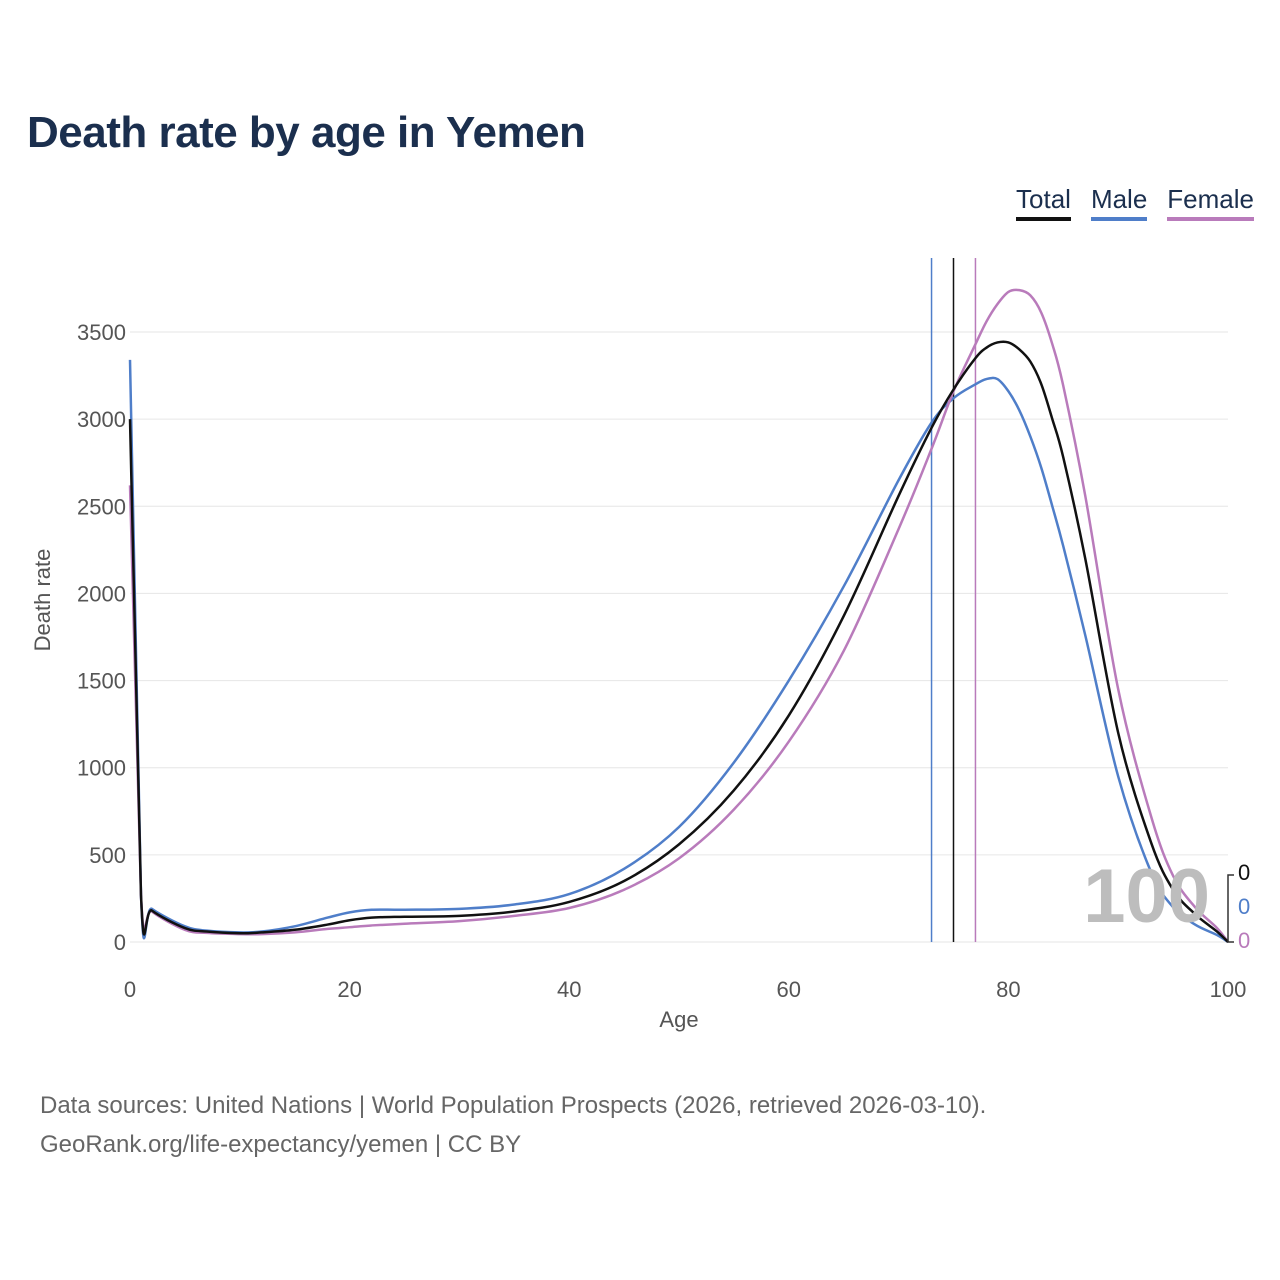  I want to click on life-expectancy-markers, so click(953, 600).